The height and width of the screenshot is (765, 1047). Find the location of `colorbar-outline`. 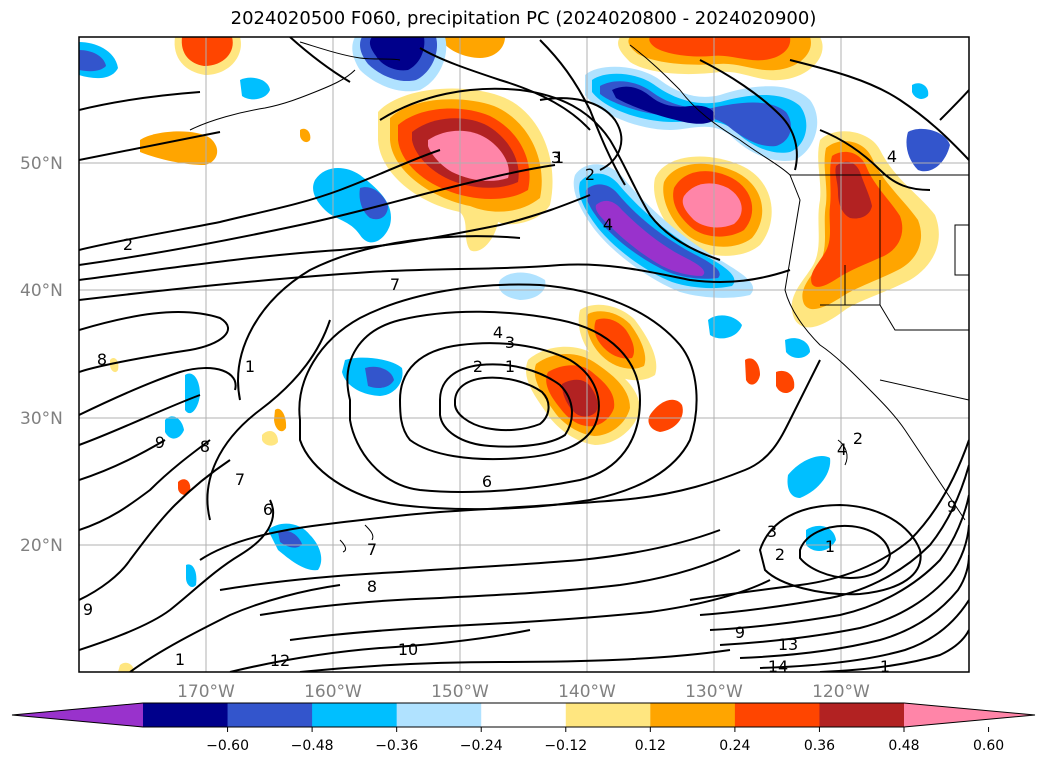

colorbar-outline is located at coordinates (523, 715).